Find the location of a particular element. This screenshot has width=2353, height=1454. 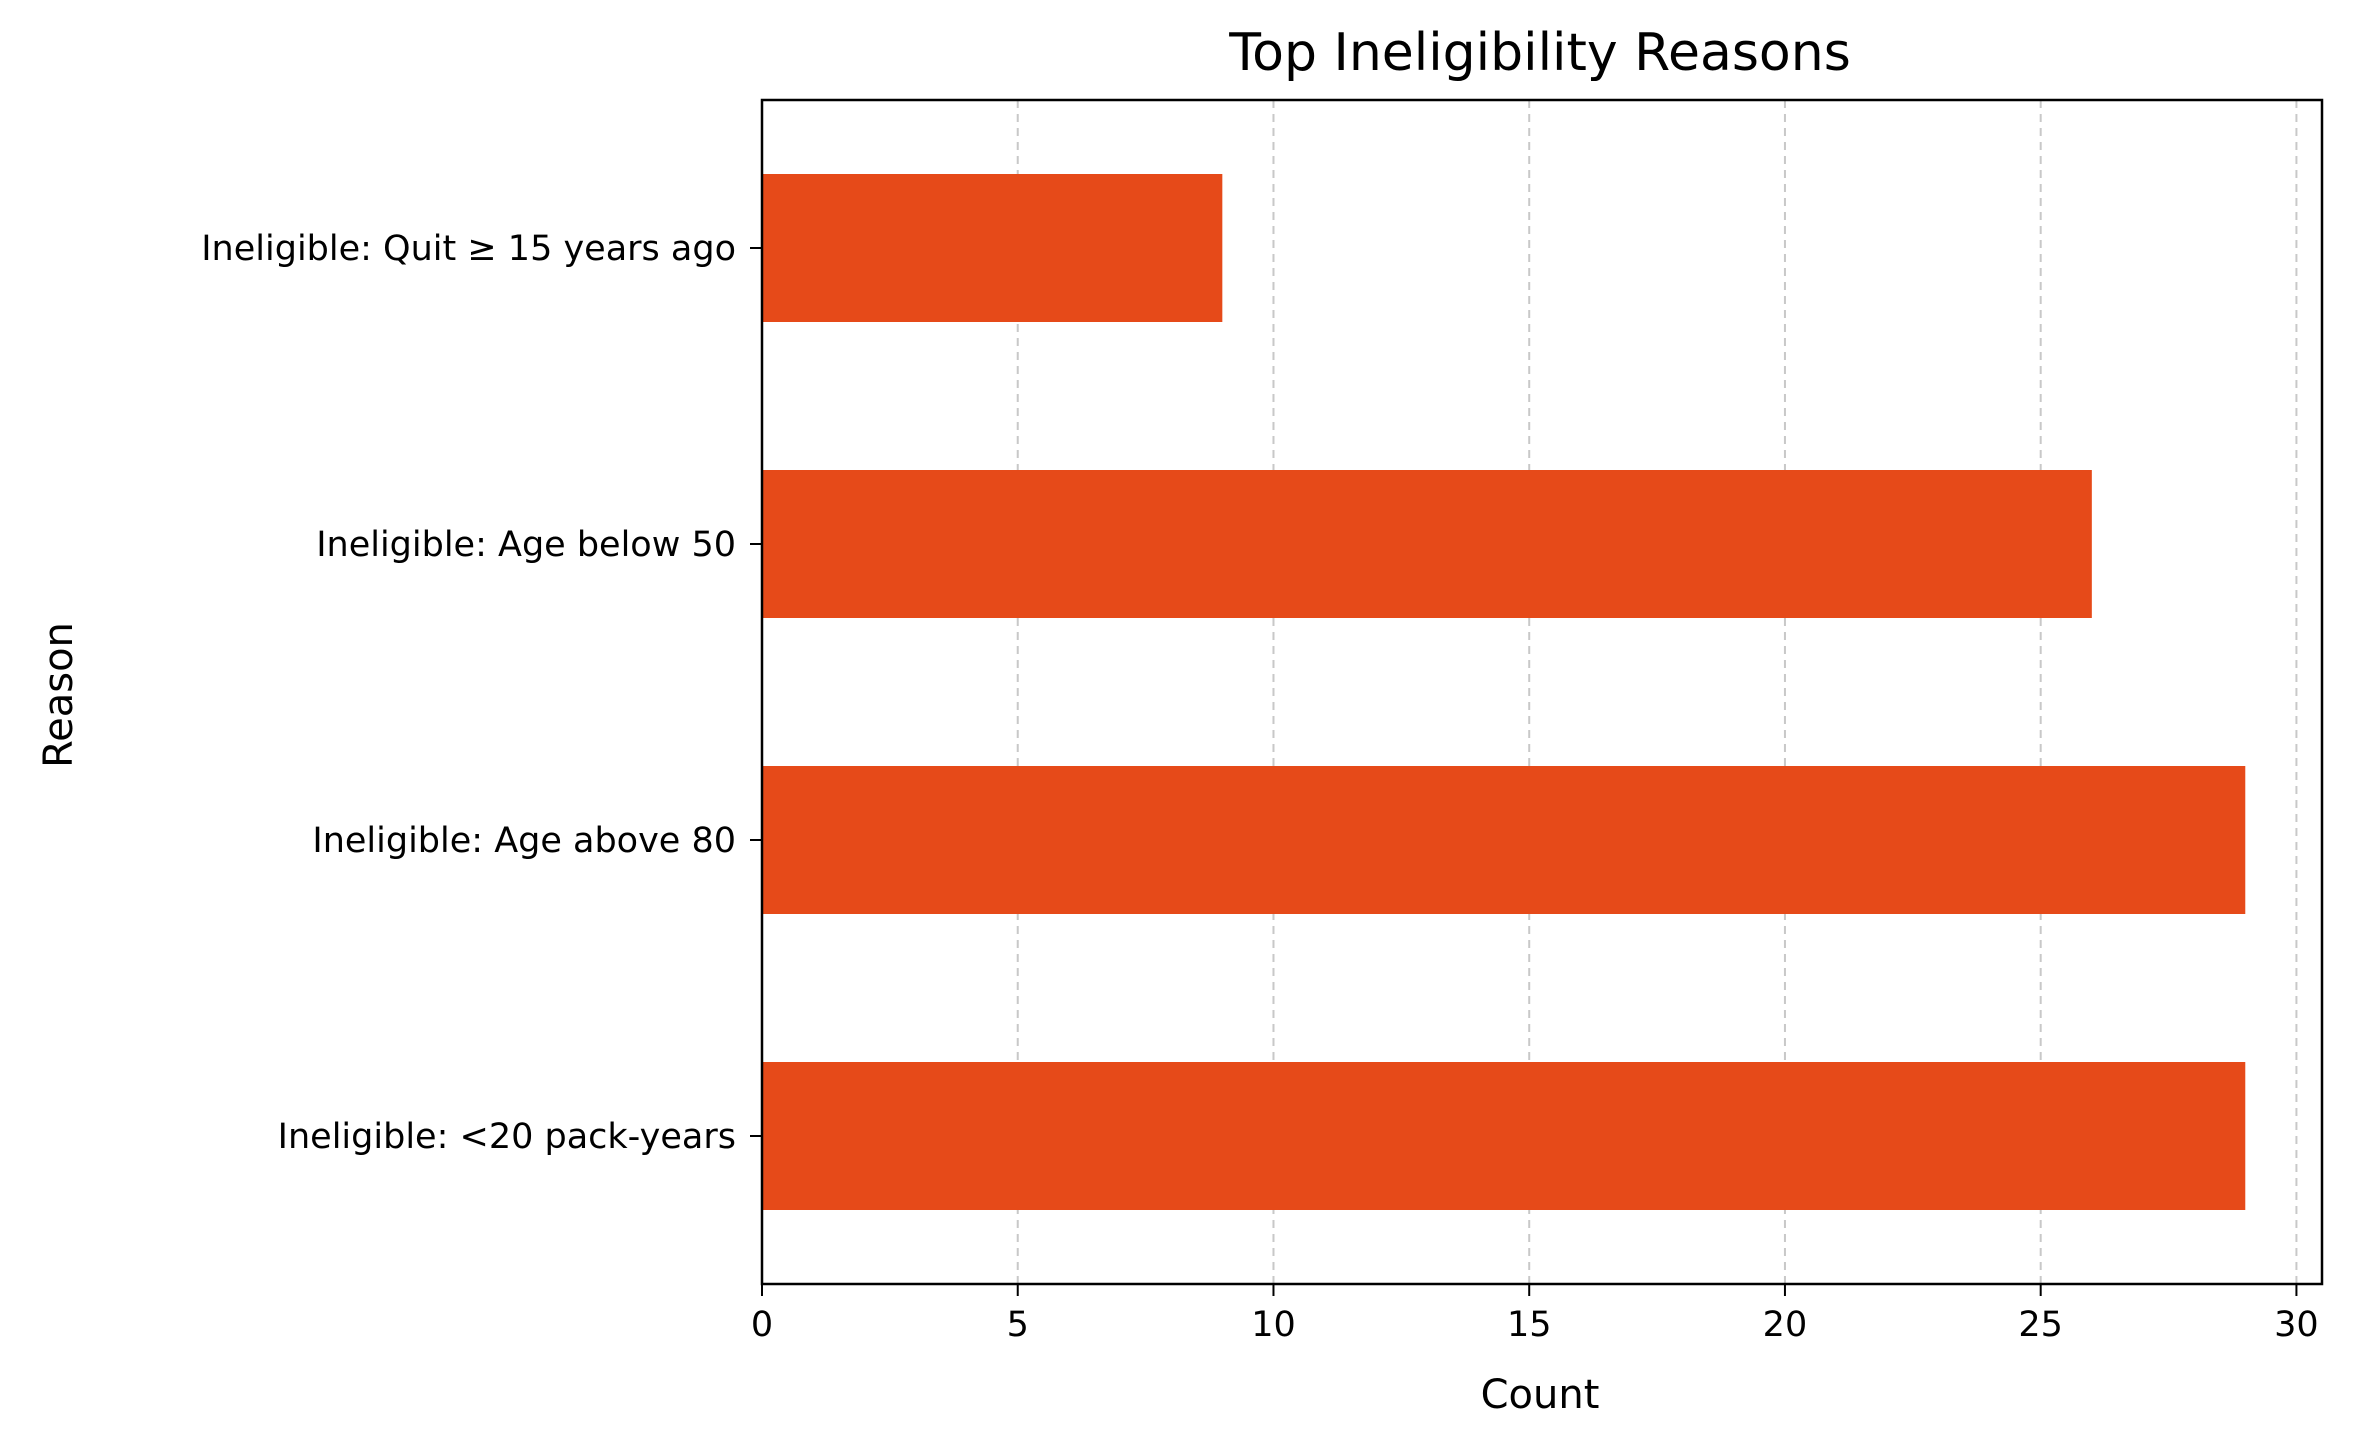

y-tick-label: Ineligible: Quit ≥ 15 years ago is located at coordinates (468, 249).